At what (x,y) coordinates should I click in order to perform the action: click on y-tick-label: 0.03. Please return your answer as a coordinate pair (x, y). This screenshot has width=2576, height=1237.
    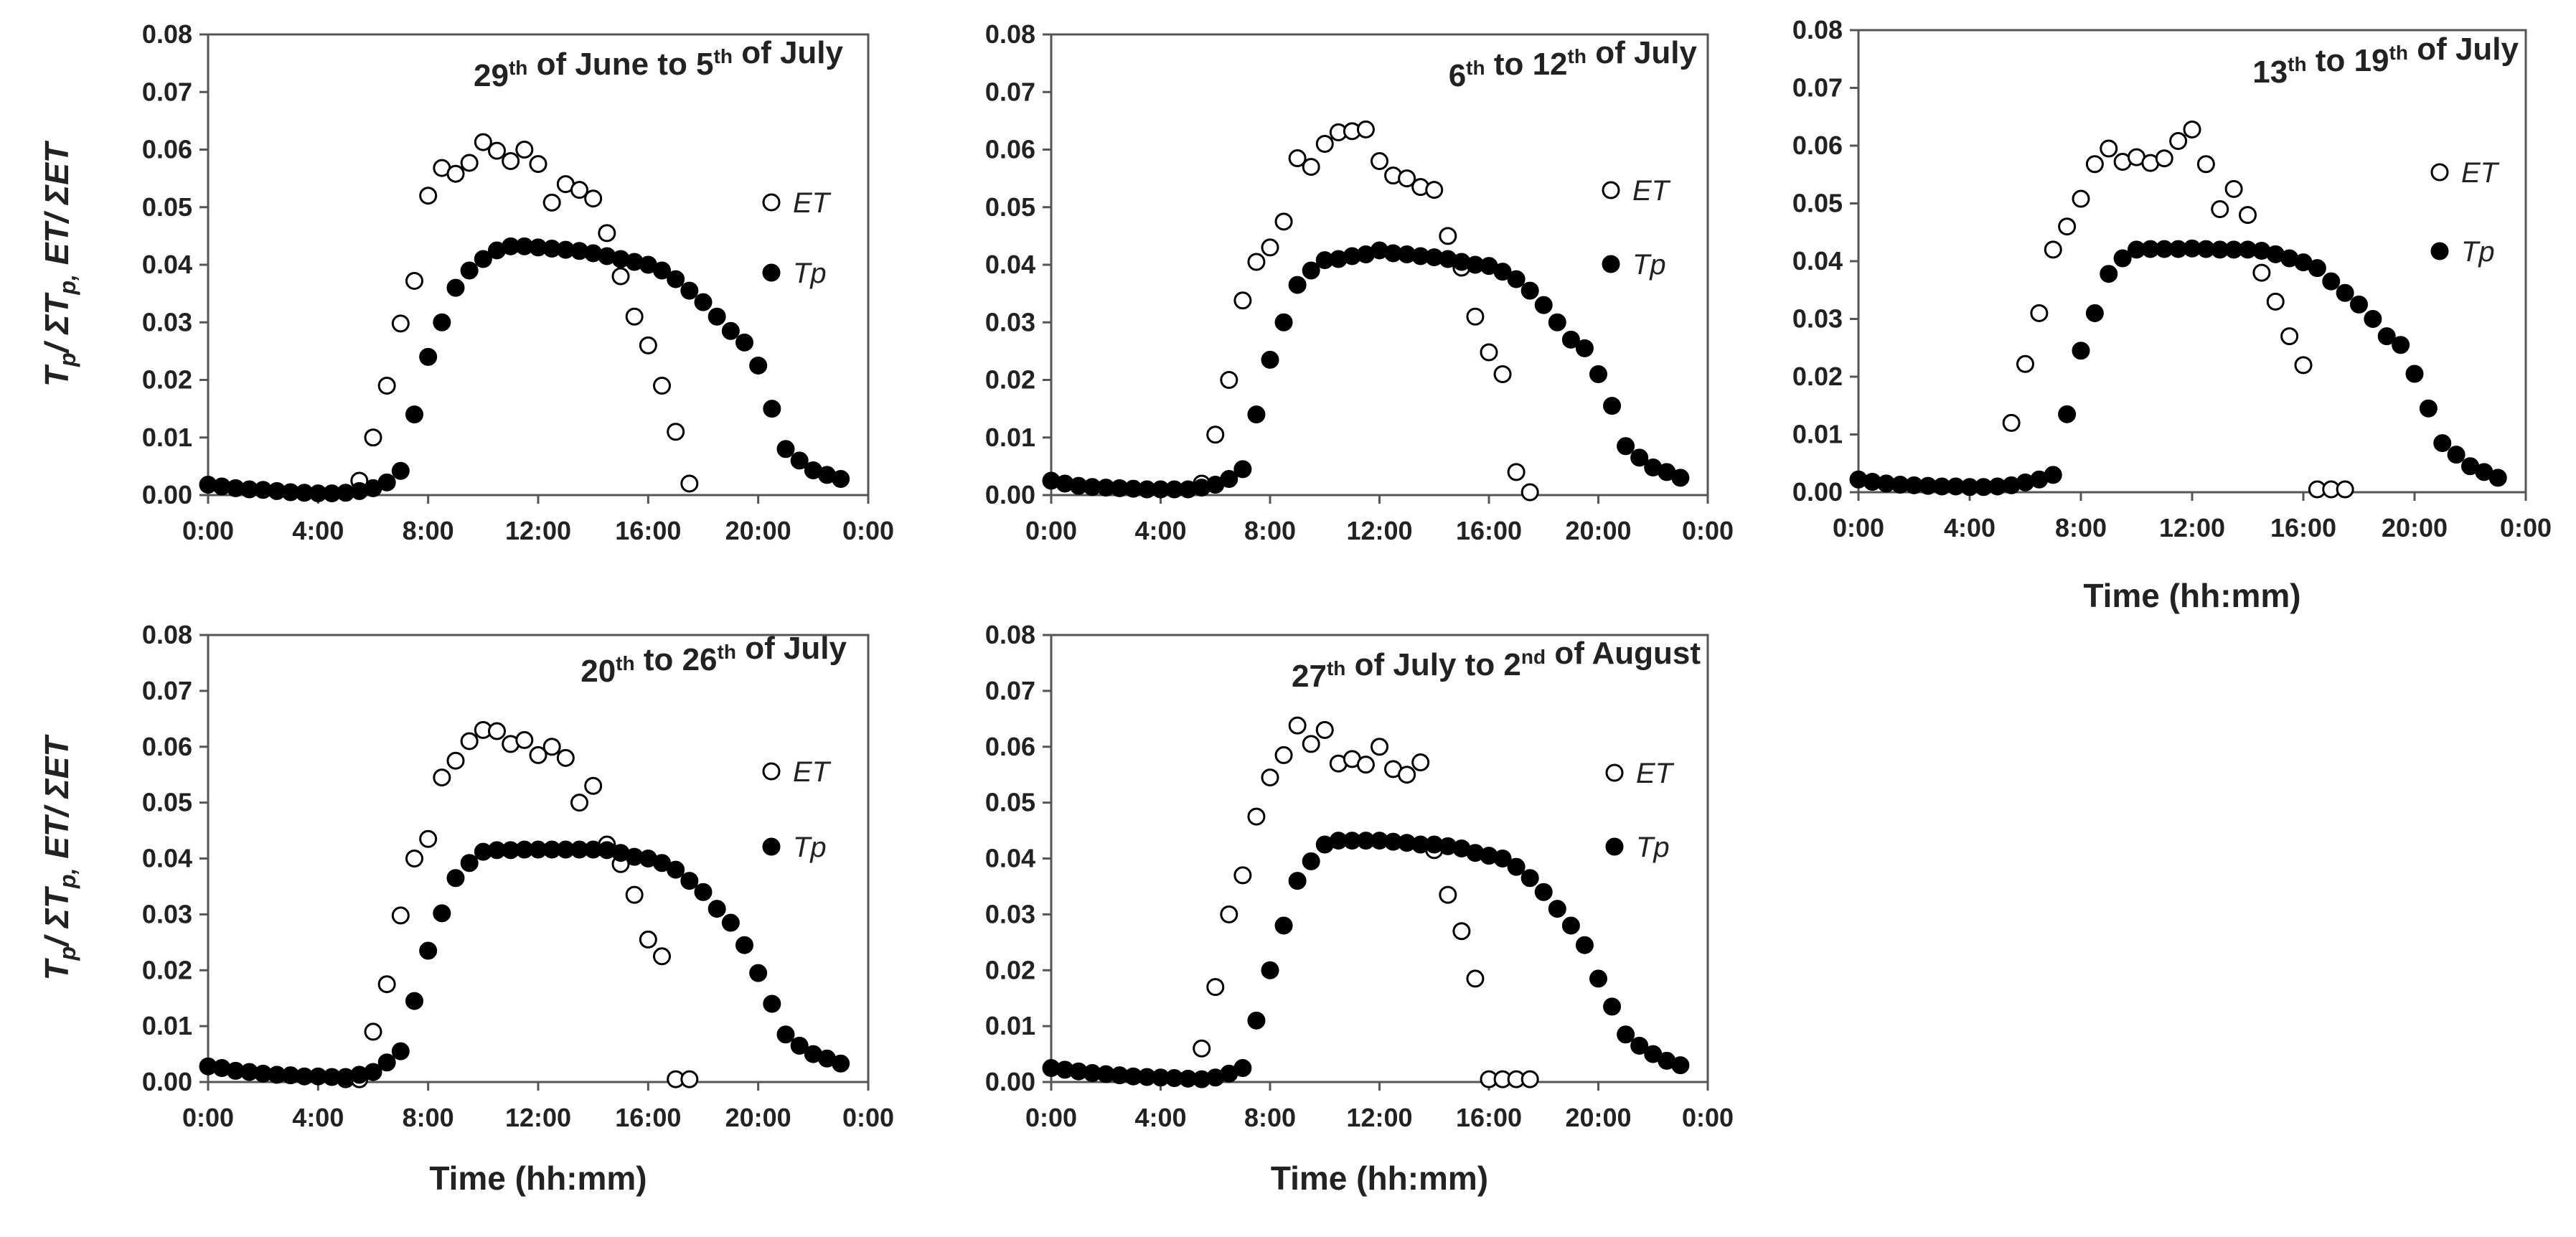
    Looking at the image, I should click on (1010, 914).